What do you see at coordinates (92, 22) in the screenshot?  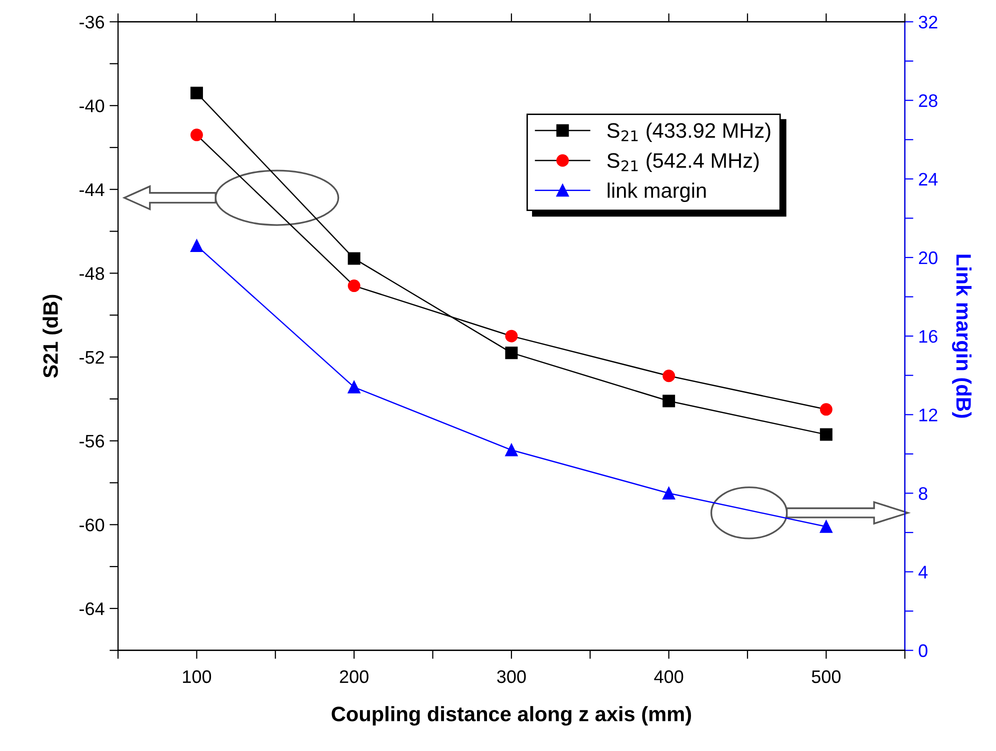 I see `y-tick-label: -36` at bounding box center [92, 22].